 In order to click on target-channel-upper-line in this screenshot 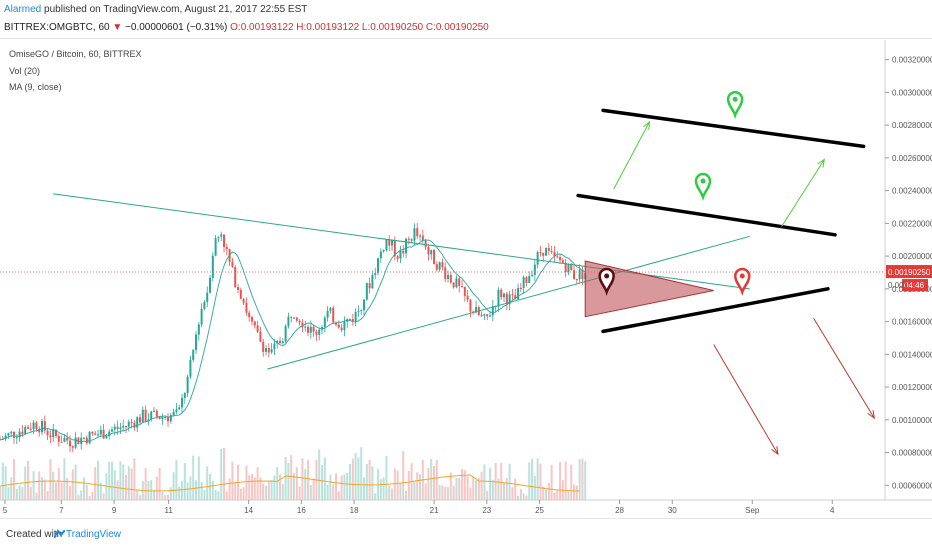, I will do `click(733, 128)`.